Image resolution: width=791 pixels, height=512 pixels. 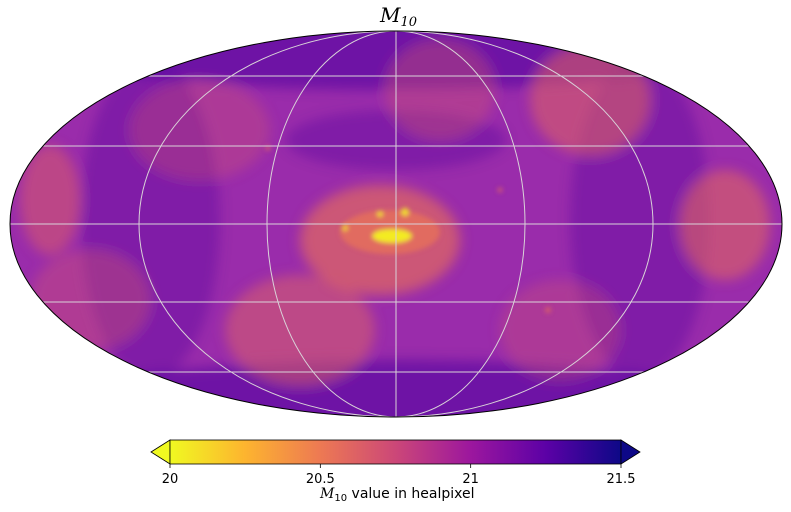 I want to click on colorbar-tick-label: 20.5, so click(x=320, y=479).